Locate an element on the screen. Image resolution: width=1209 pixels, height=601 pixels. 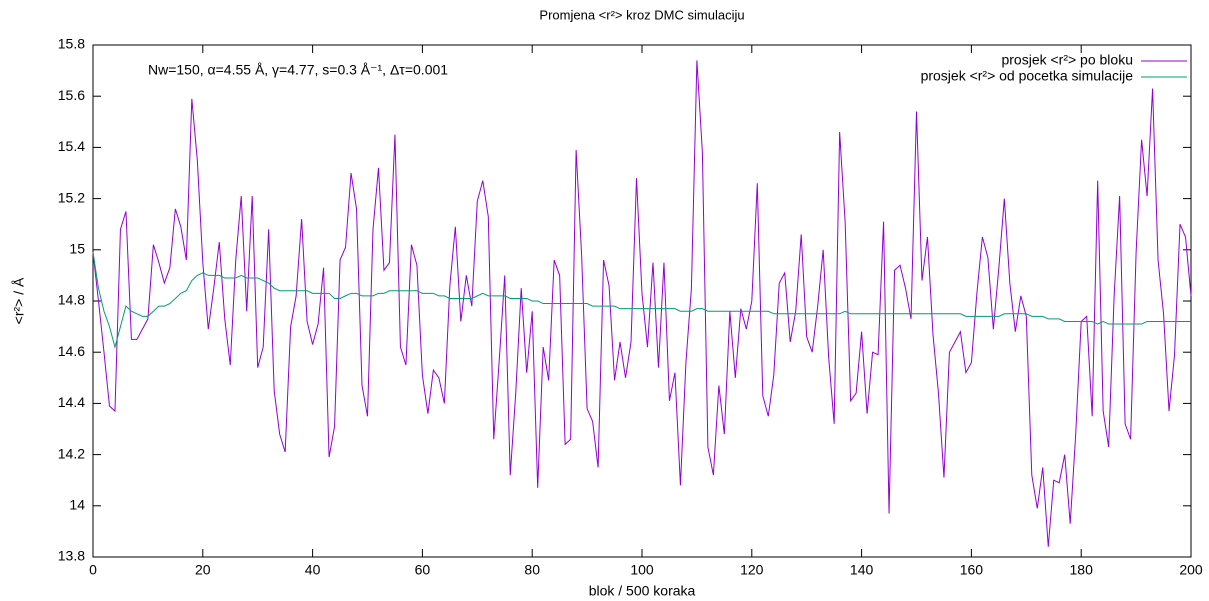
x-tick-label: 20 is located at coordinates (203, 570).